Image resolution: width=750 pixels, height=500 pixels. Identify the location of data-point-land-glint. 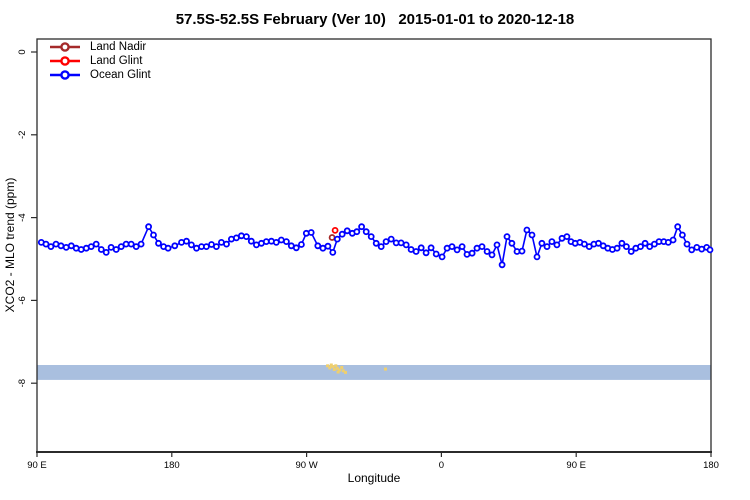
(335, 230).